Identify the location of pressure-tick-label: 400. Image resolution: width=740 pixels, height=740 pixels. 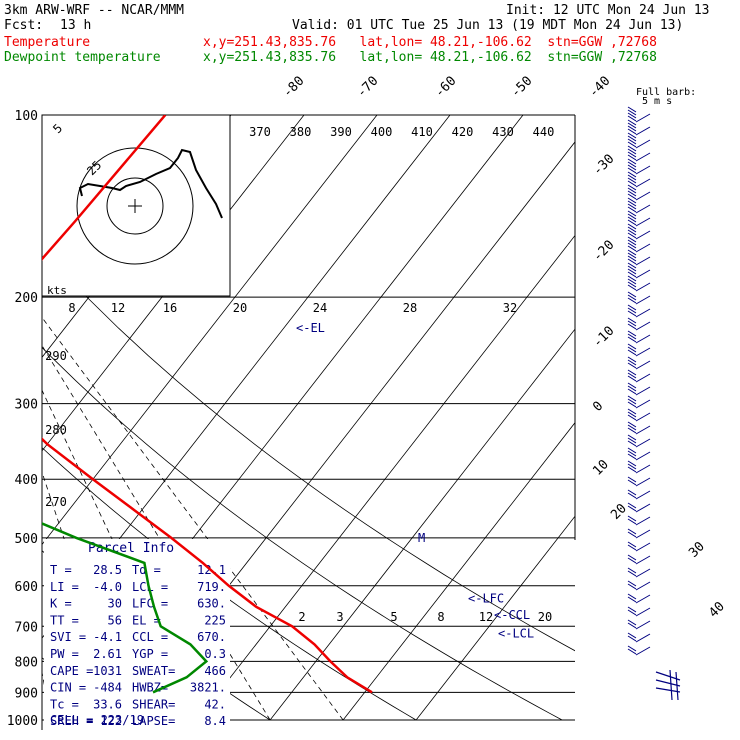
(26, 480).